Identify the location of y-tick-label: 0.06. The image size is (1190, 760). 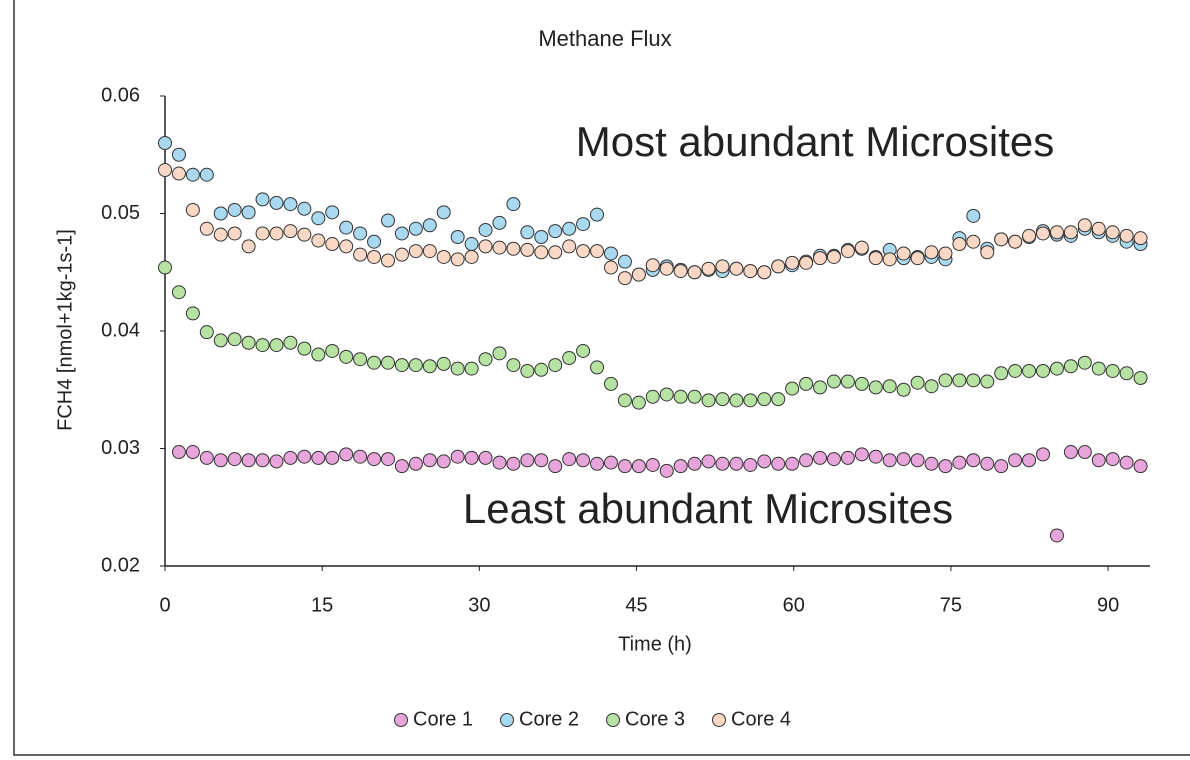
(120, 95).